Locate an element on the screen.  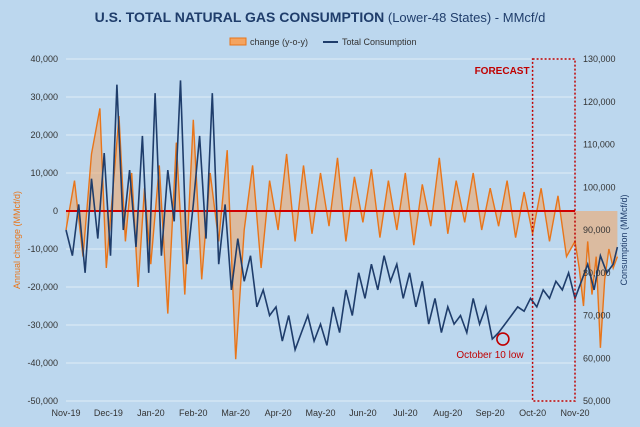
right-tick-label: 80,000 is located at coordinates (597, 273).